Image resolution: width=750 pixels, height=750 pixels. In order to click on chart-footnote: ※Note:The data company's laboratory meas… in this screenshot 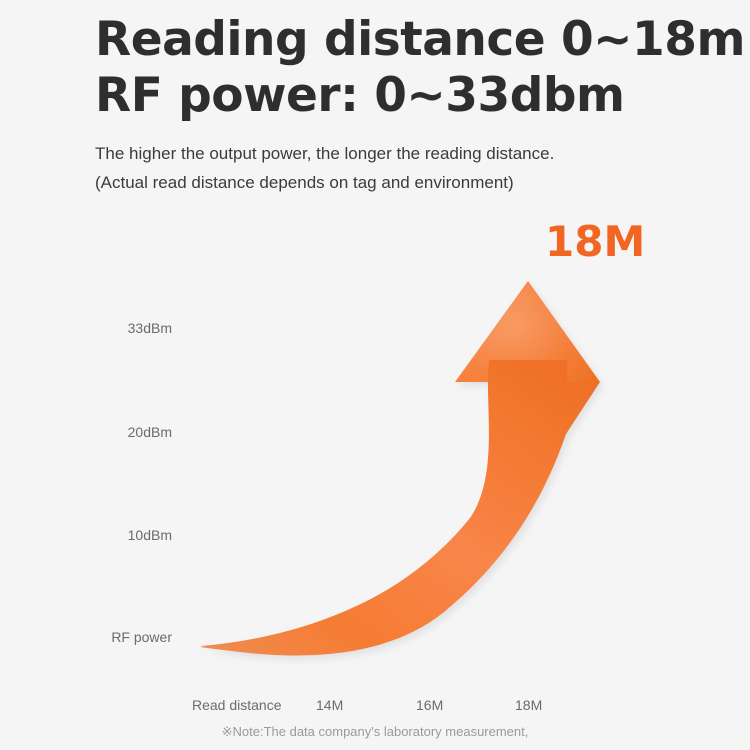, I will do `click(375, 731)`.